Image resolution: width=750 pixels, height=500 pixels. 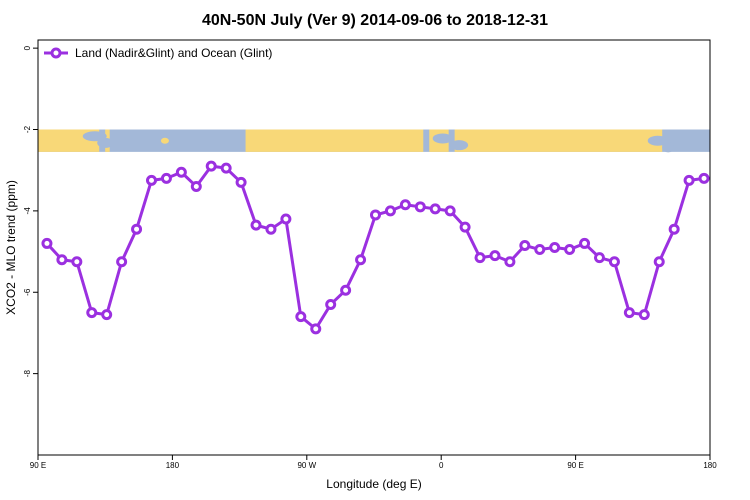 I want to click on world-map-strip, so click(x=374, y=141).